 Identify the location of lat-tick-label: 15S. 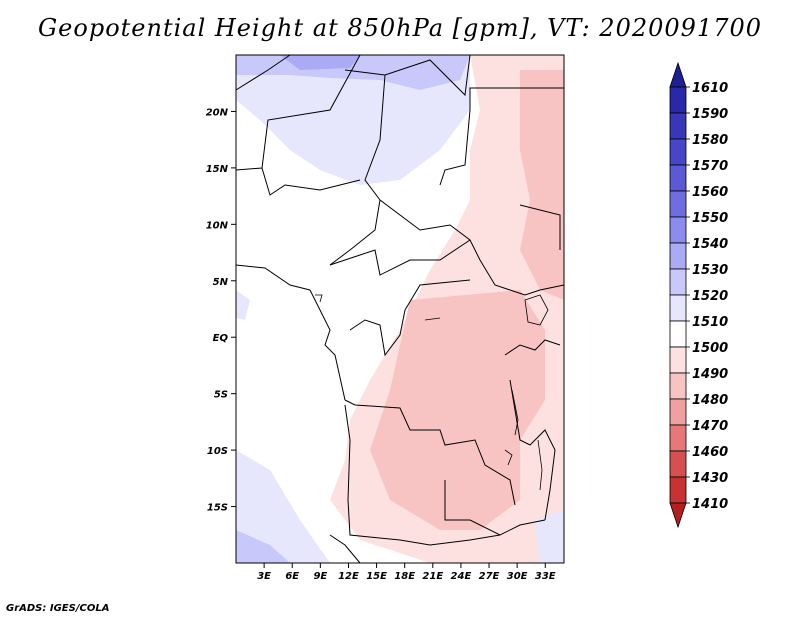
(217, 508).